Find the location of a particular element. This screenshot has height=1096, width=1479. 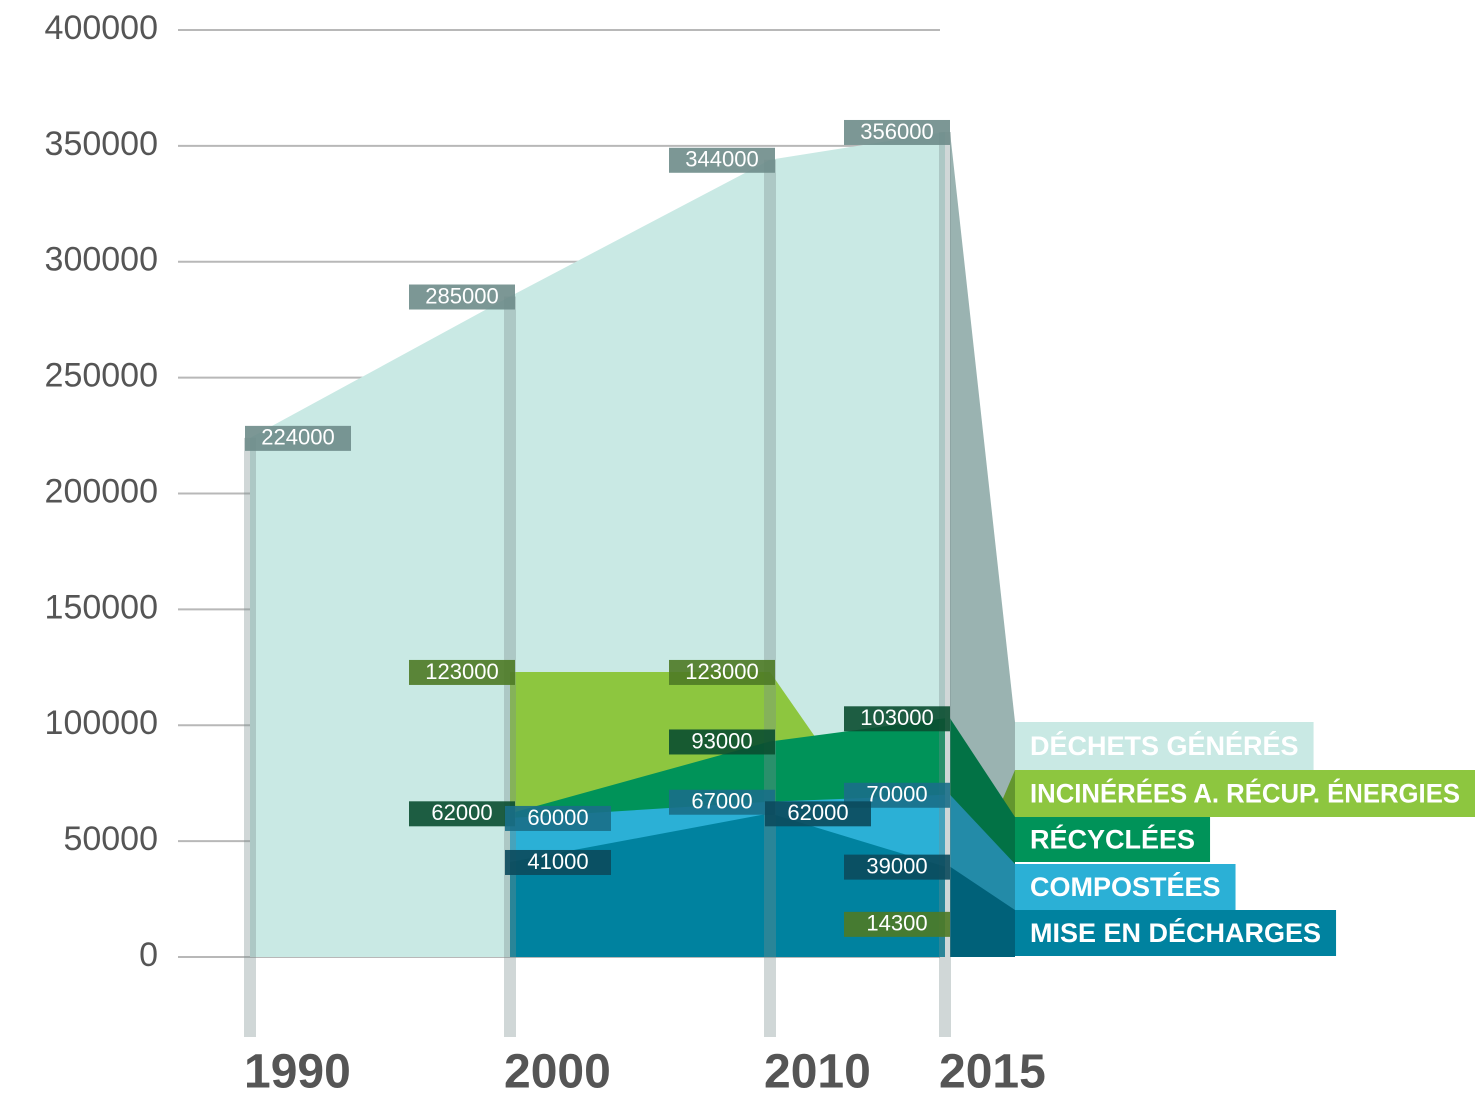

y-tick-label: 250000 is located at coordinates (101, 376).